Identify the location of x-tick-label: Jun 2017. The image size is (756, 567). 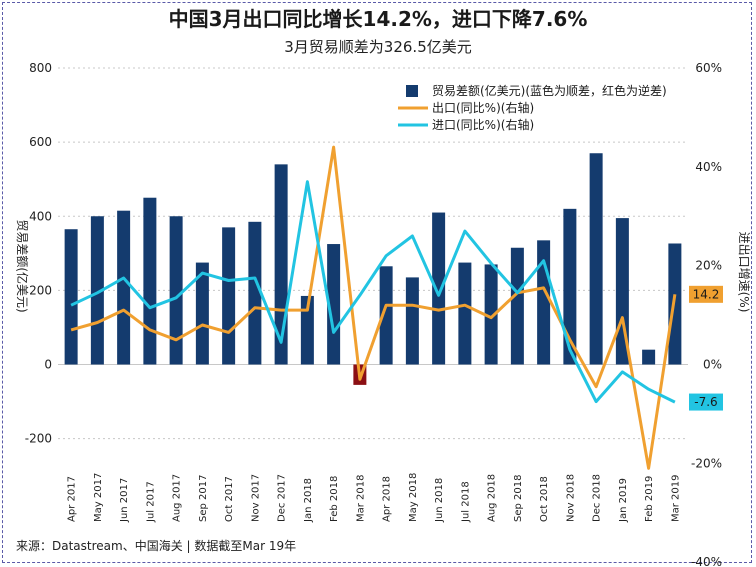
(124, 500).